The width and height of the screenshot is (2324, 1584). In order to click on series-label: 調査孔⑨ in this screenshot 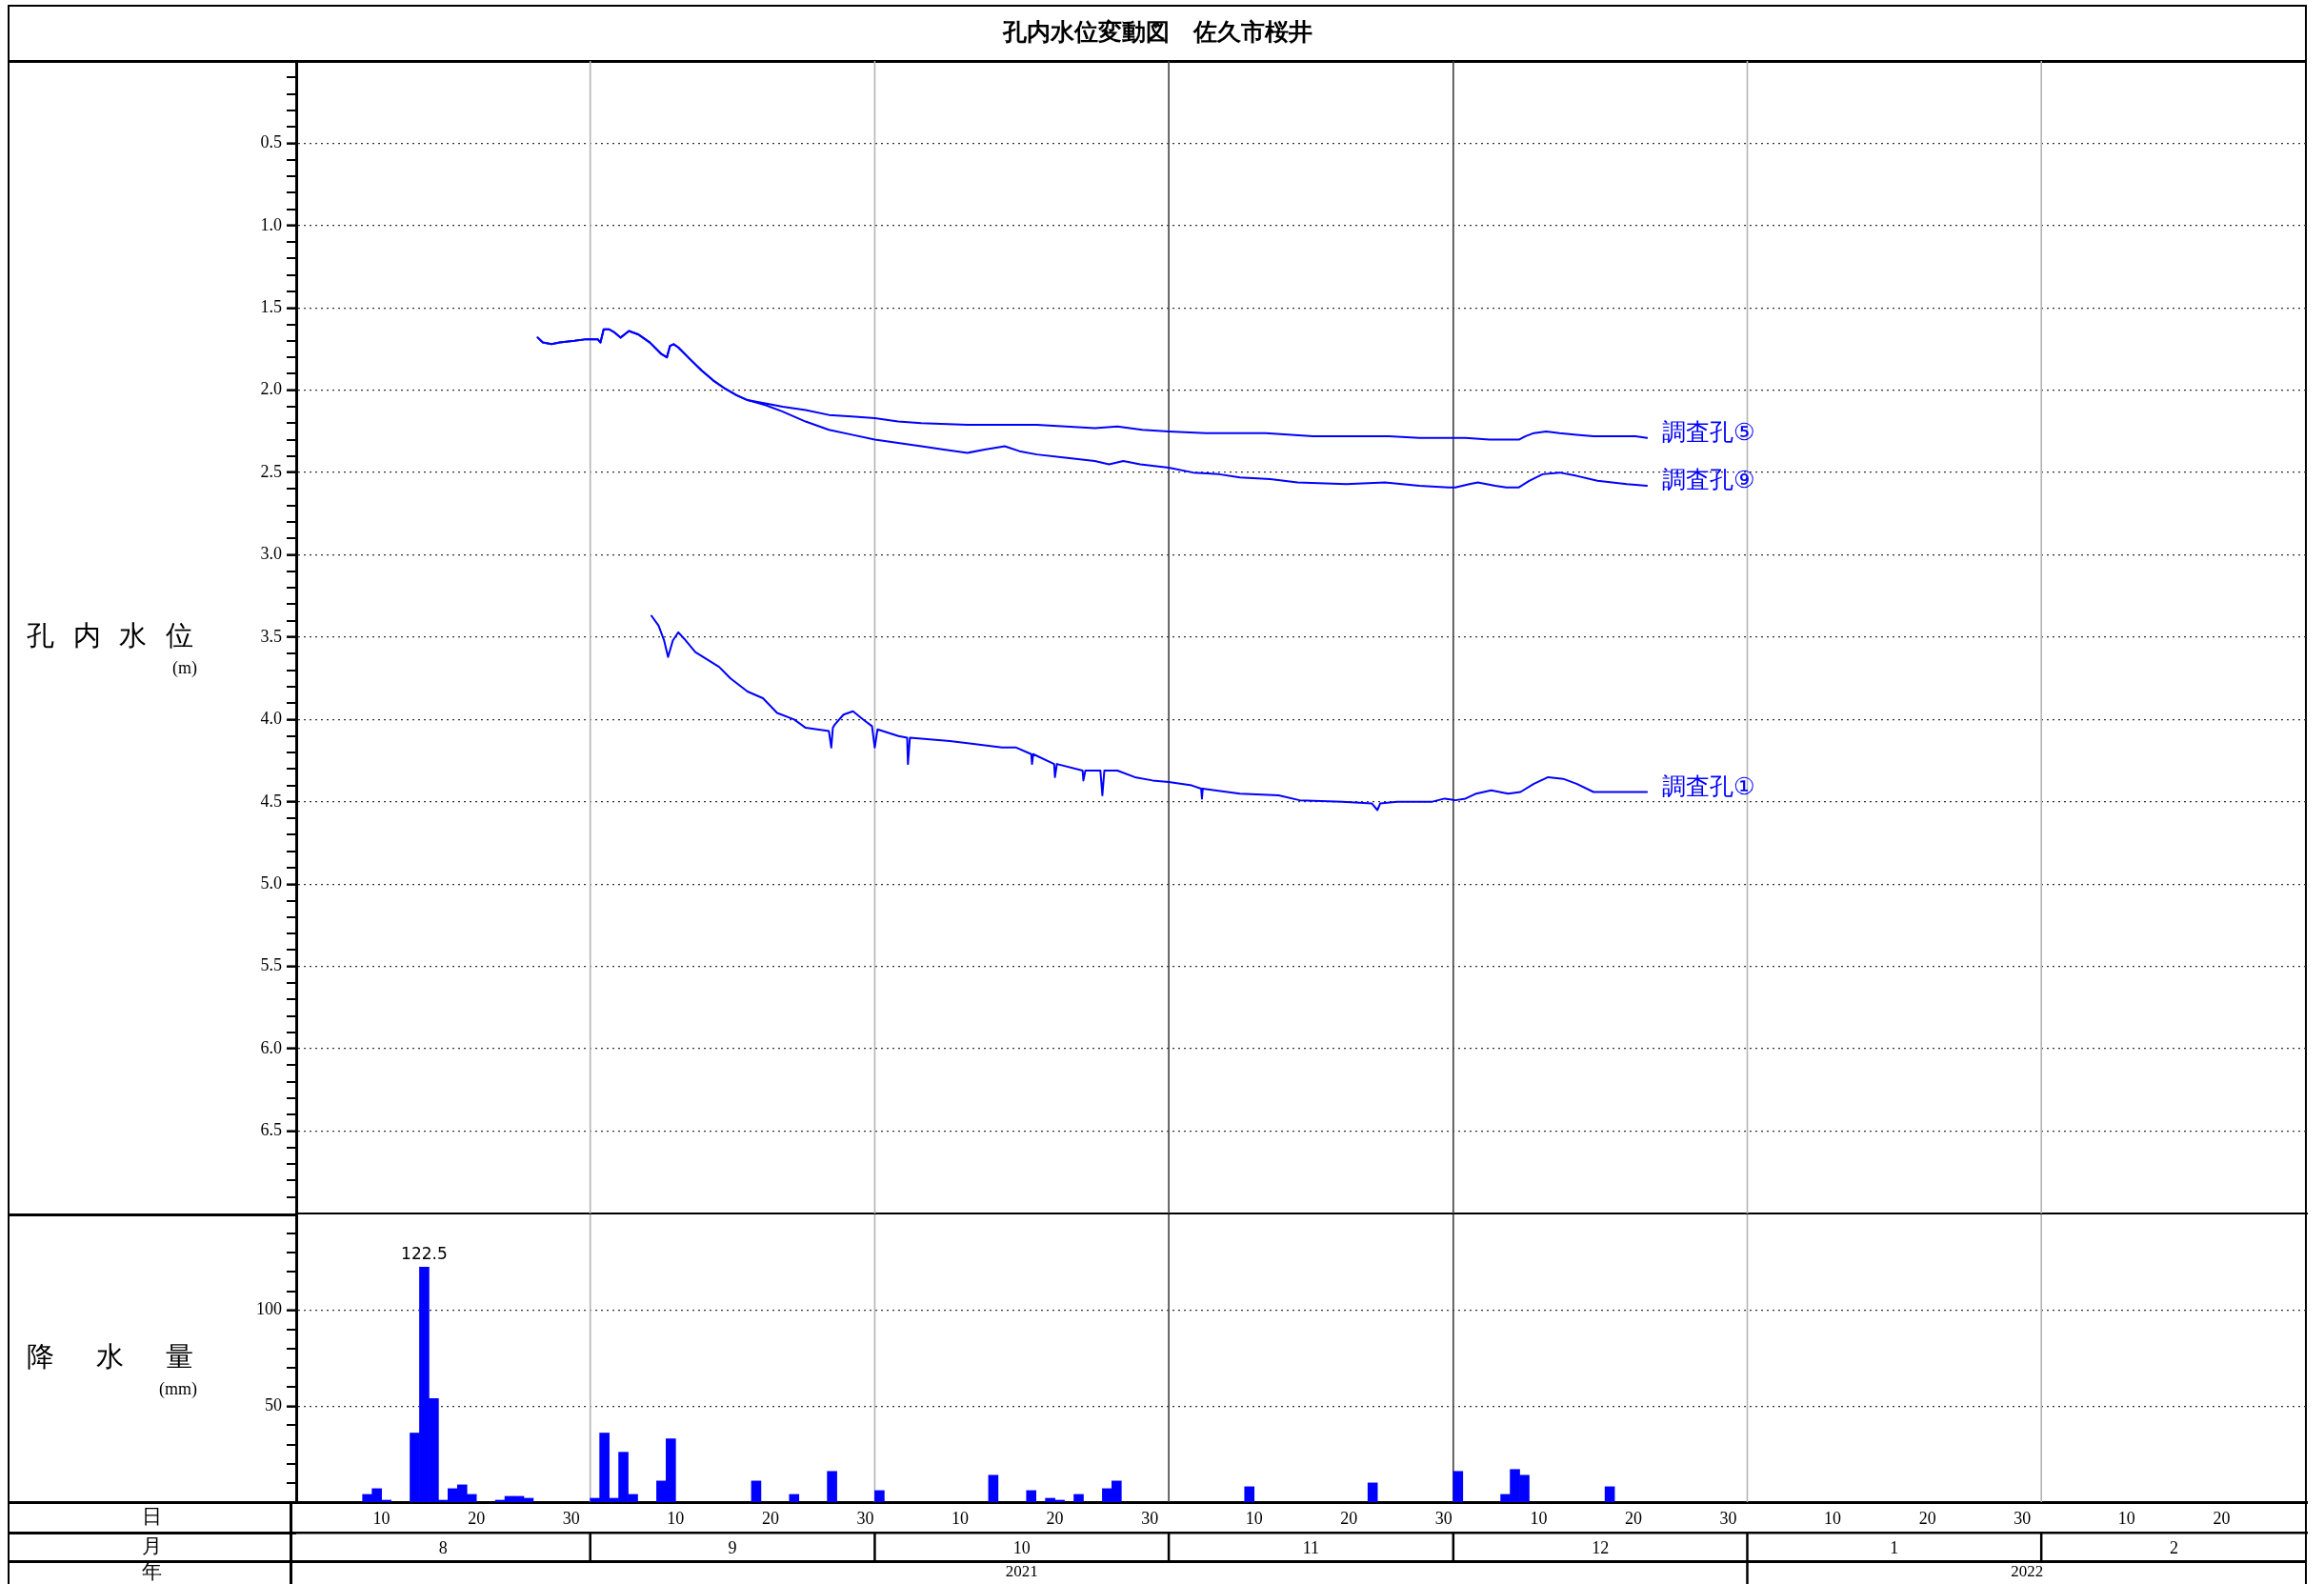, I will do `click(1709, 480)`.